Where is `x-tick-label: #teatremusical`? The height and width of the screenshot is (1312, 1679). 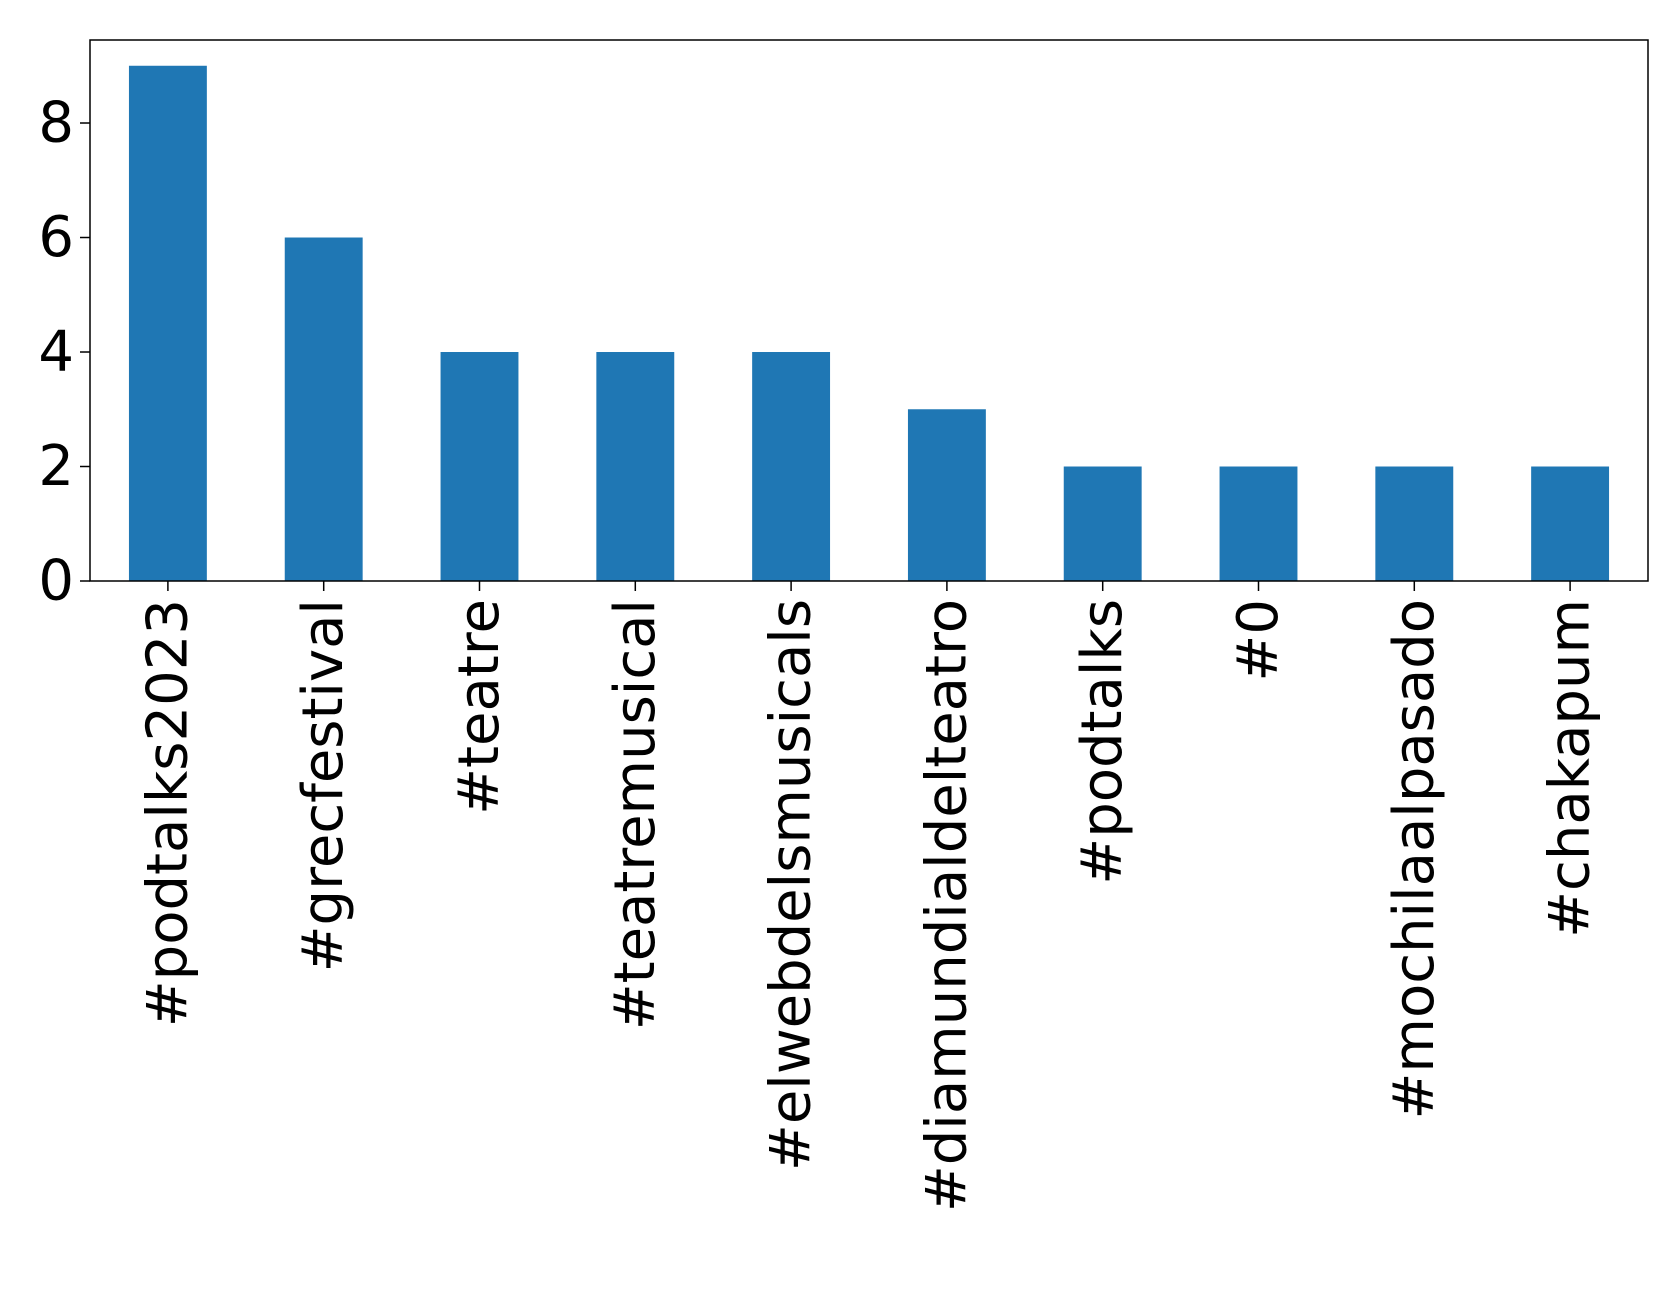
x-tick-label: #teatremusical is located at coordinates (635, 814).